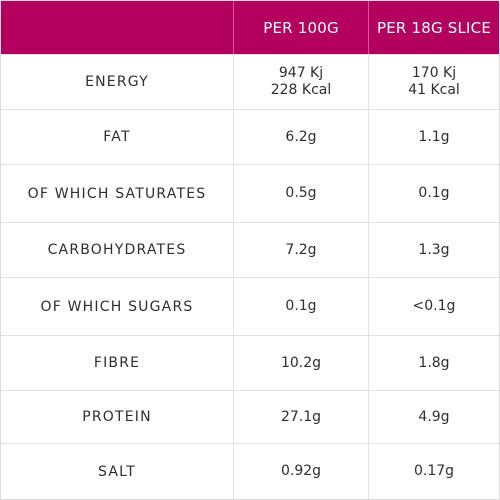 Image resolution: width=500 pixels, height=500 pixels. I want to click on table-row: FIBRE 10.2g 1.8g, so click(250, 362).